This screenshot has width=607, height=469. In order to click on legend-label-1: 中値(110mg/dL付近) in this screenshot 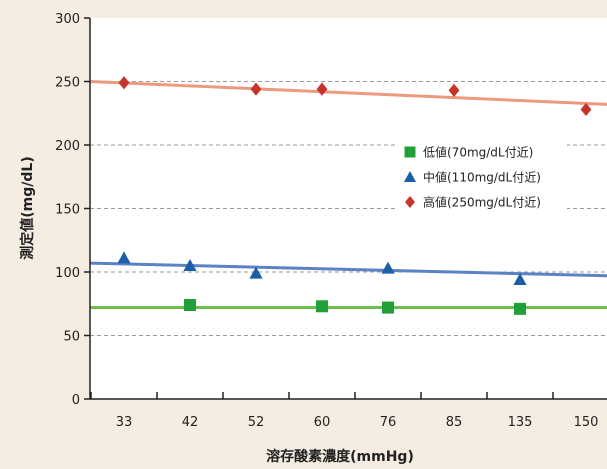, I will do `click(482, 177)`.